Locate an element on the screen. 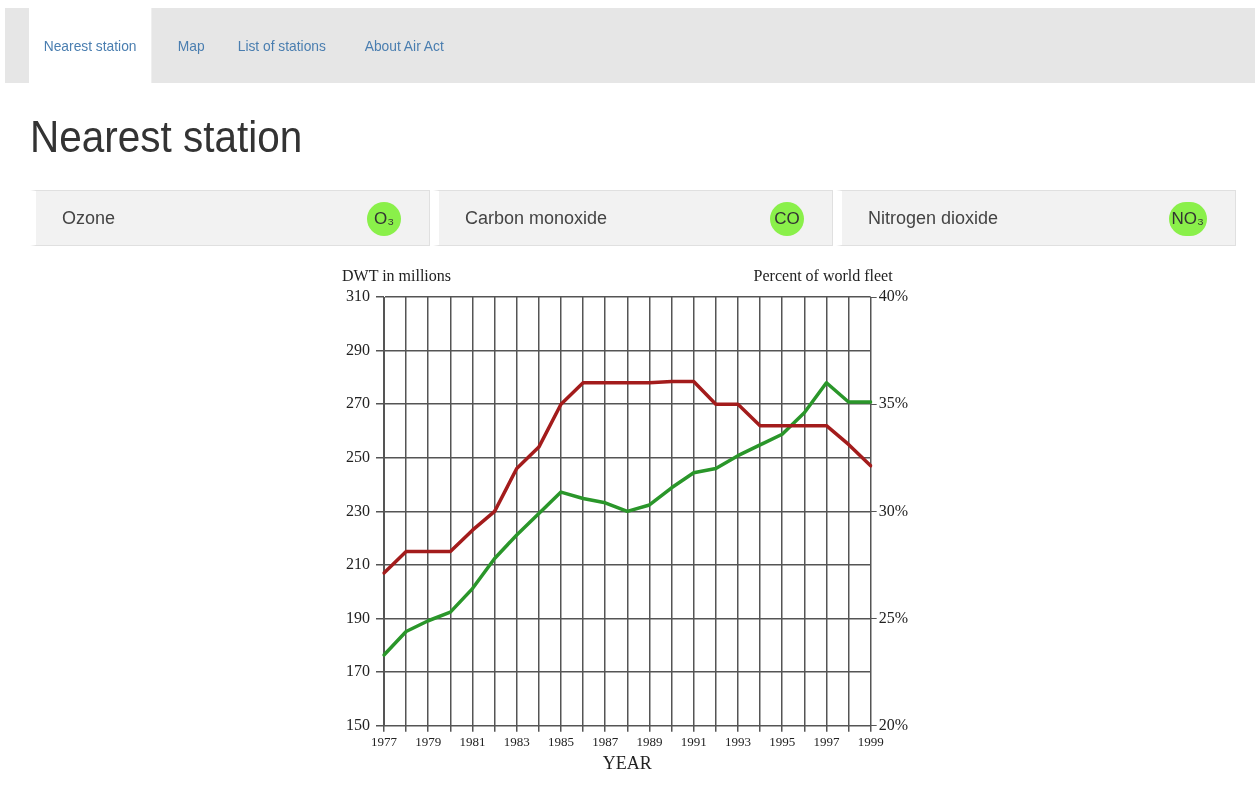 Image resolution: width=1255 pixels, height=799 pixels. y-axis-title: DWT in millions is located at coordinates (397, 276).